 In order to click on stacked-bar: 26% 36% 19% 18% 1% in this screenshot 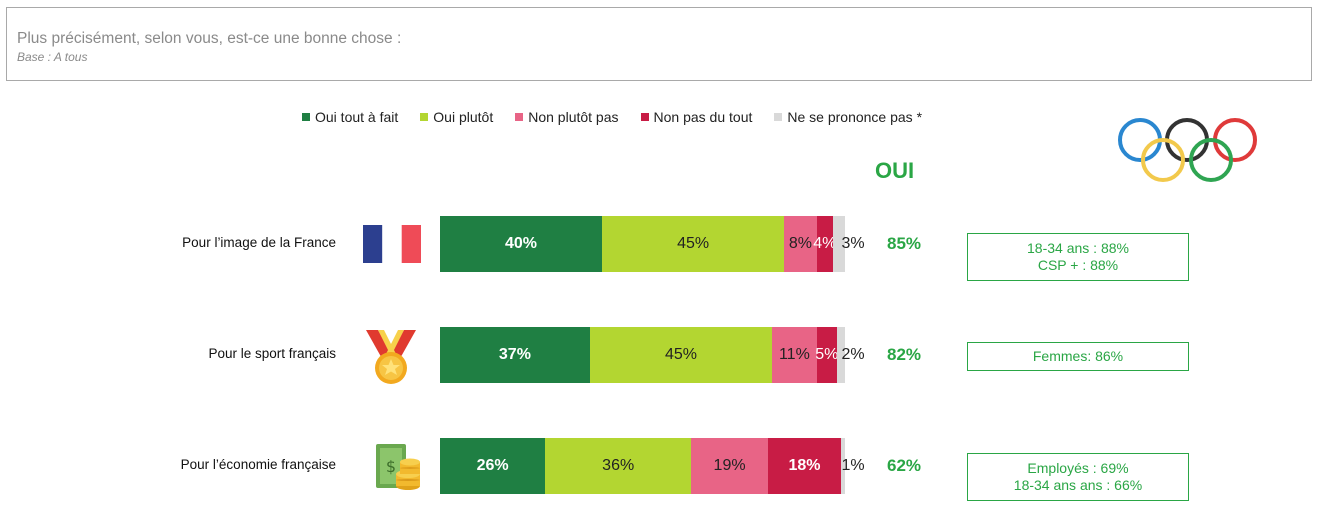, I will do `click(652, 466)`.